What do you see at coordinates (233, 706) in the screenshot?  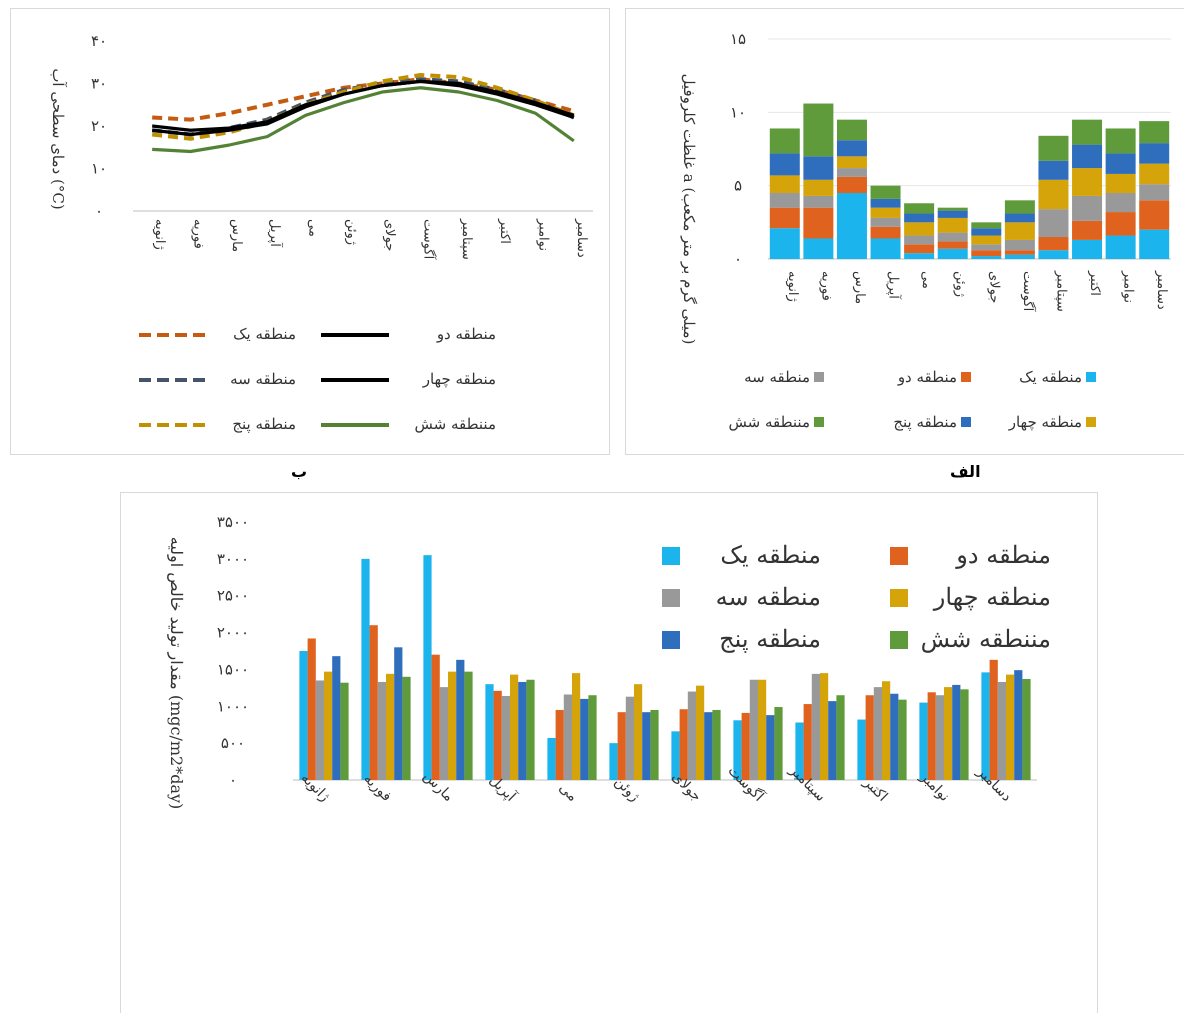 I see `y-tick-label: ۱۰۰۰` at bounding box center [233, 706].